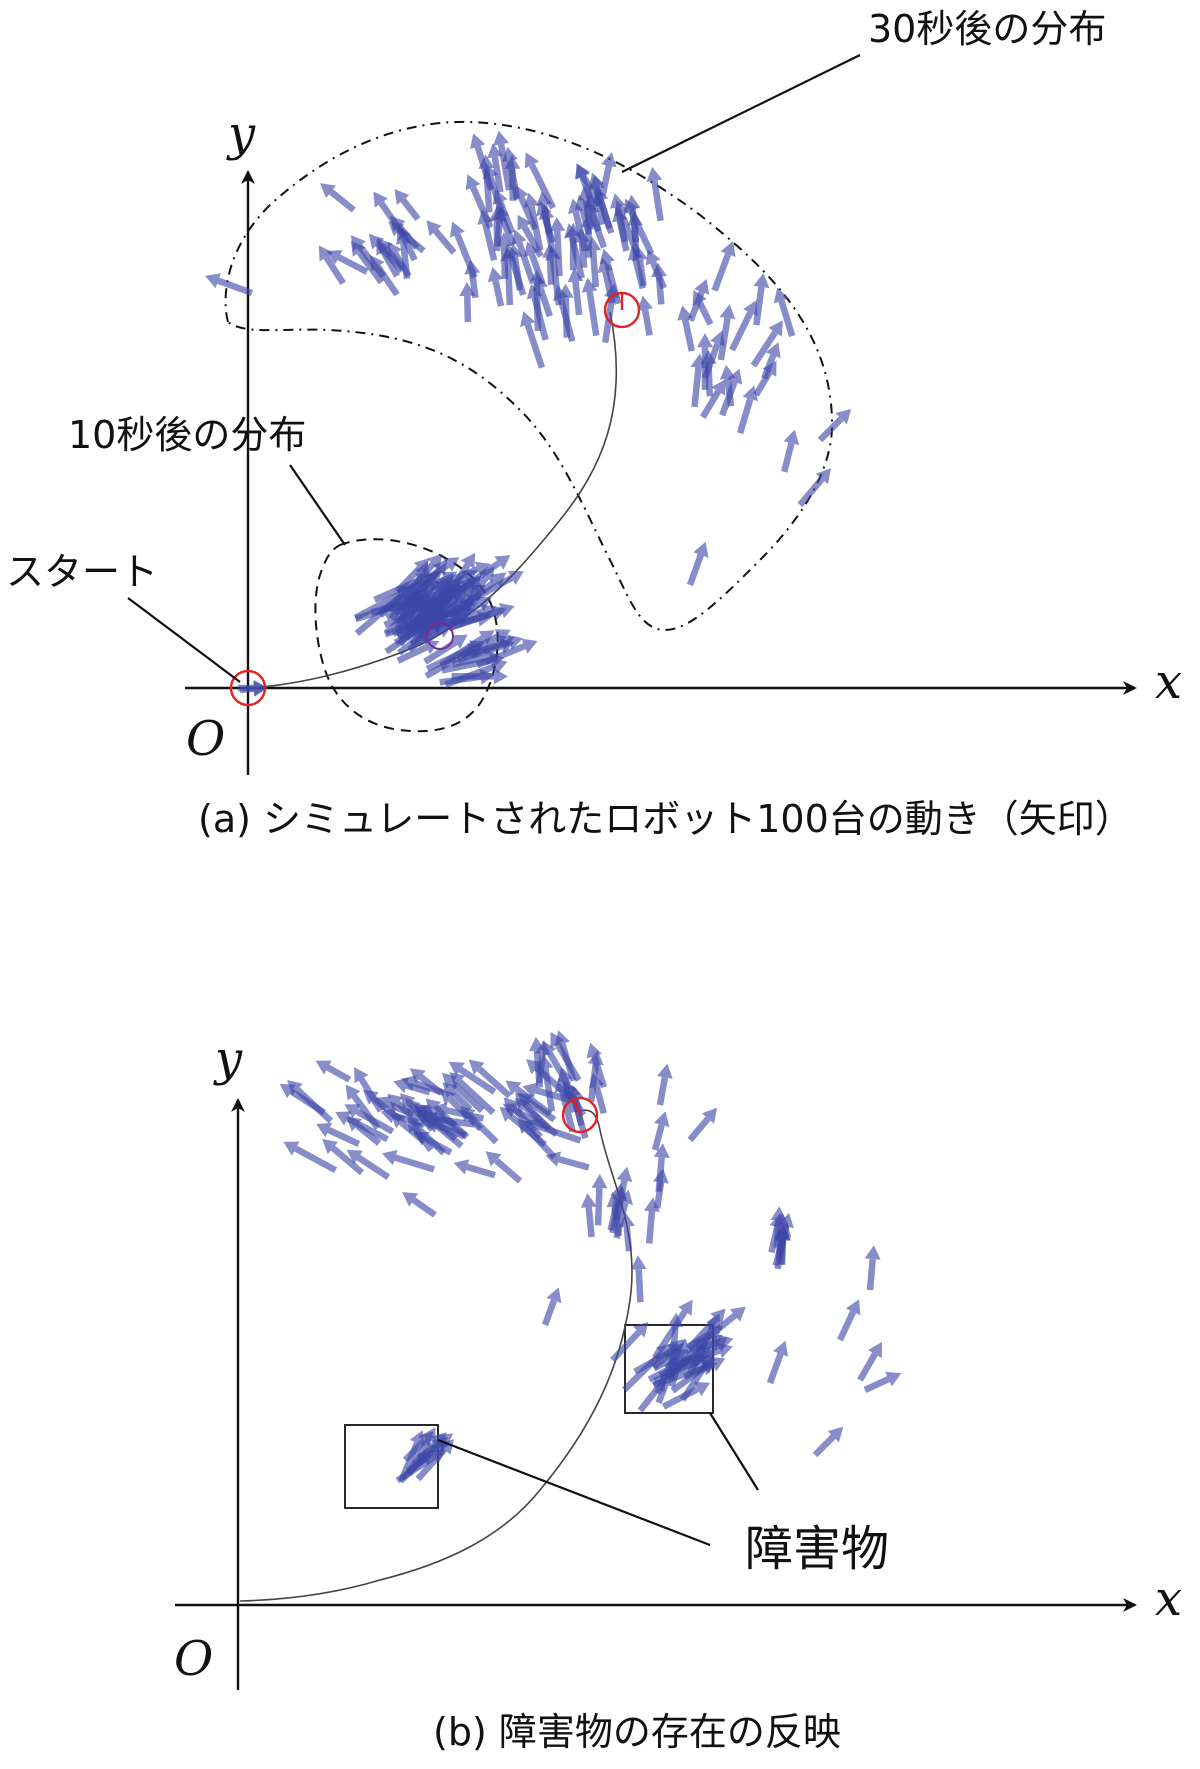 This screenshot has width=1200, height=1769. Describe the element at coordinates (590, 1257) in the screenshot. I see `robot-arrows-b` at that location.